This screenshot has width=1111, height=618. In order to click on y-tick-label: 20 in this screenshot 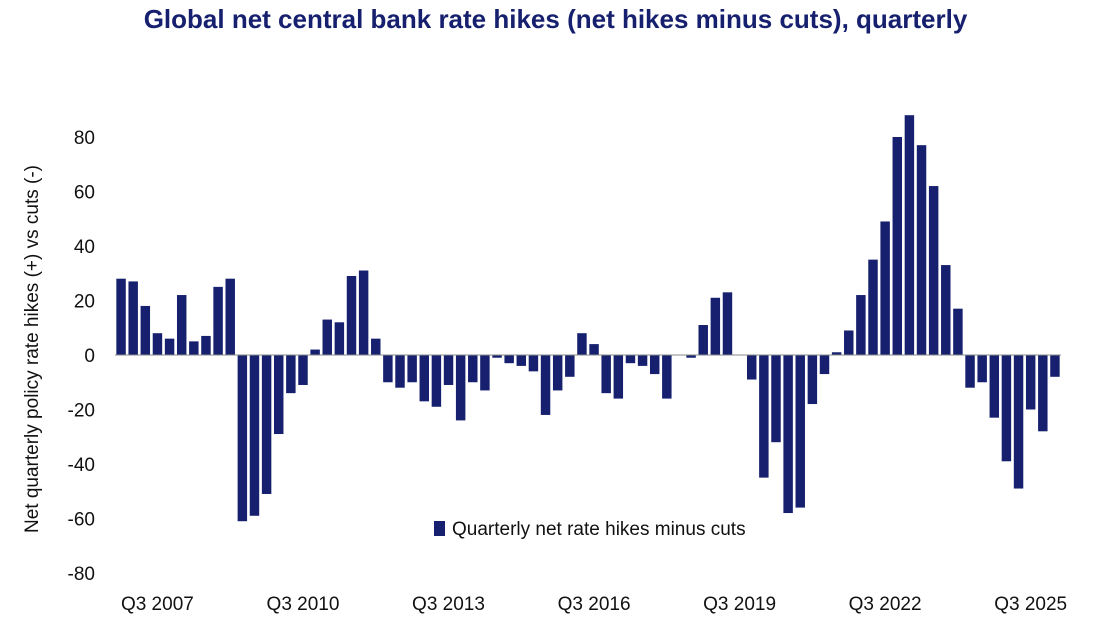, I will do `click(84, 302)`.